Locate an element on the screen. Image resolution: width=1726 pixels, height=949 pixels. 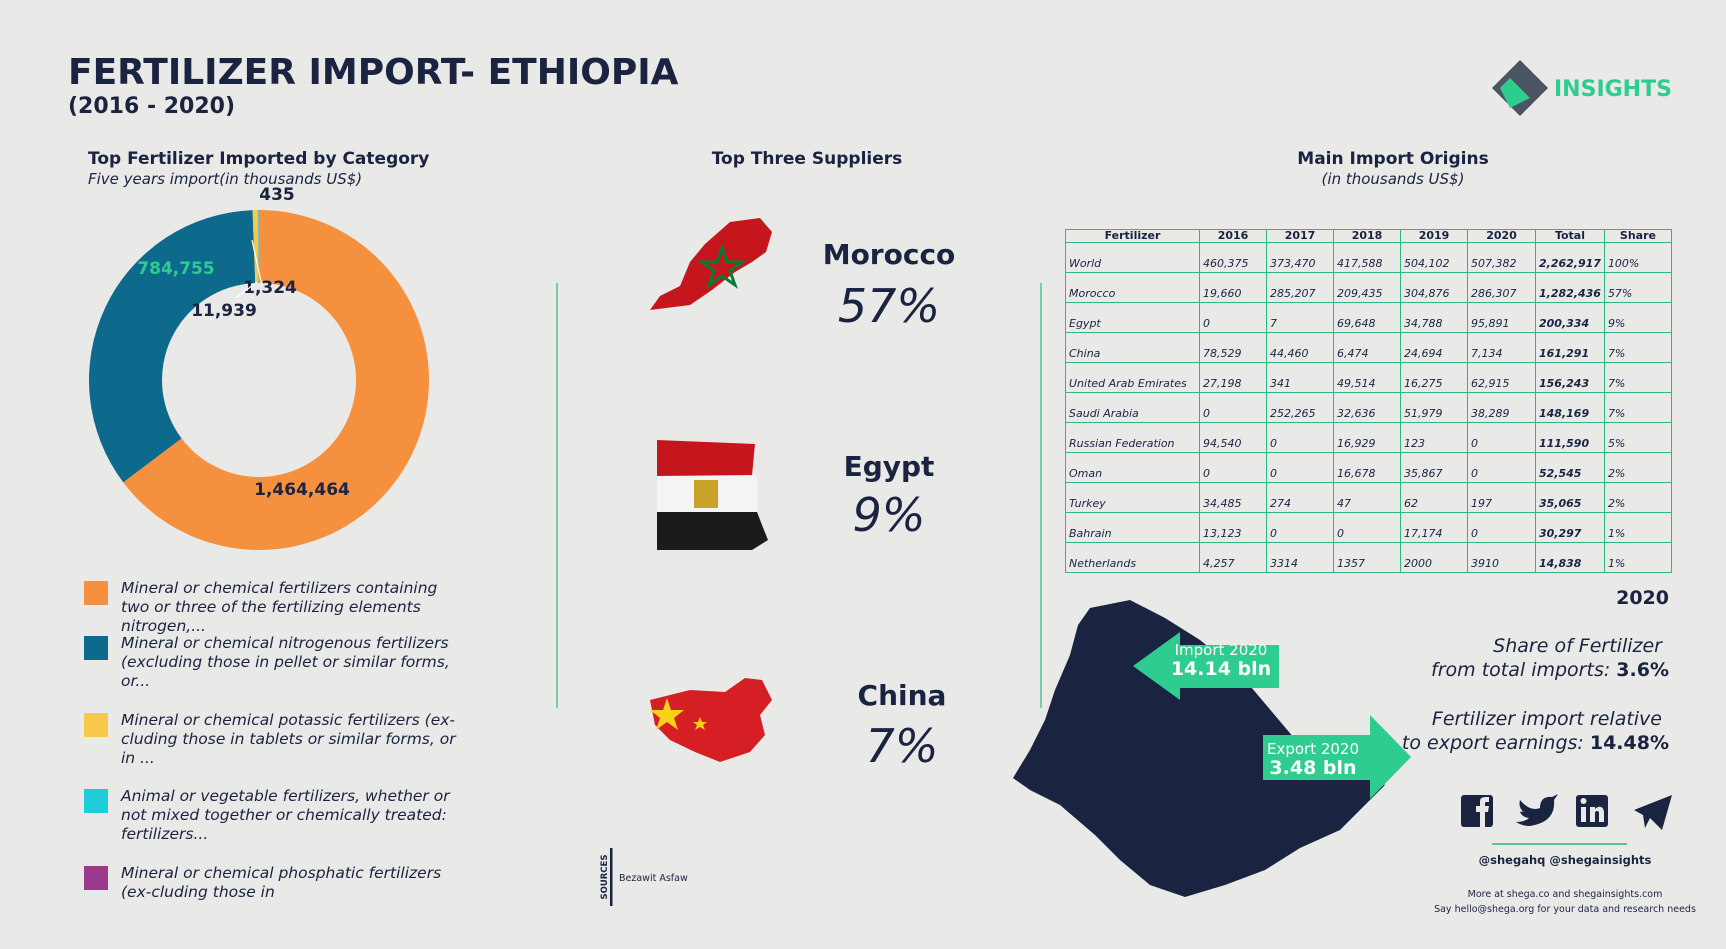
share-line: Share of Fertilizer is located at coordinates (1578, 646).